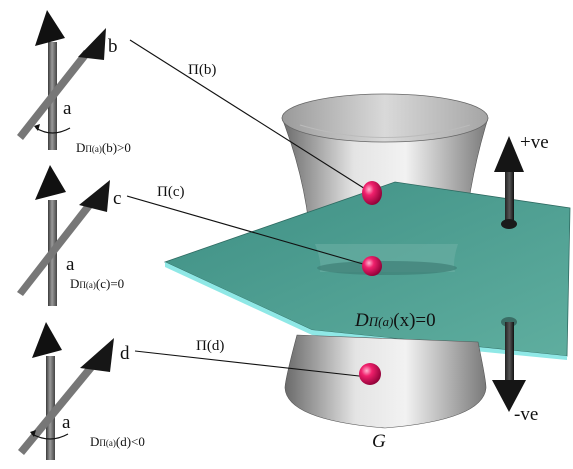 This screenshot has height=469, width=573. I want to click on label-pi-b: Π(b), so click(202, 70).